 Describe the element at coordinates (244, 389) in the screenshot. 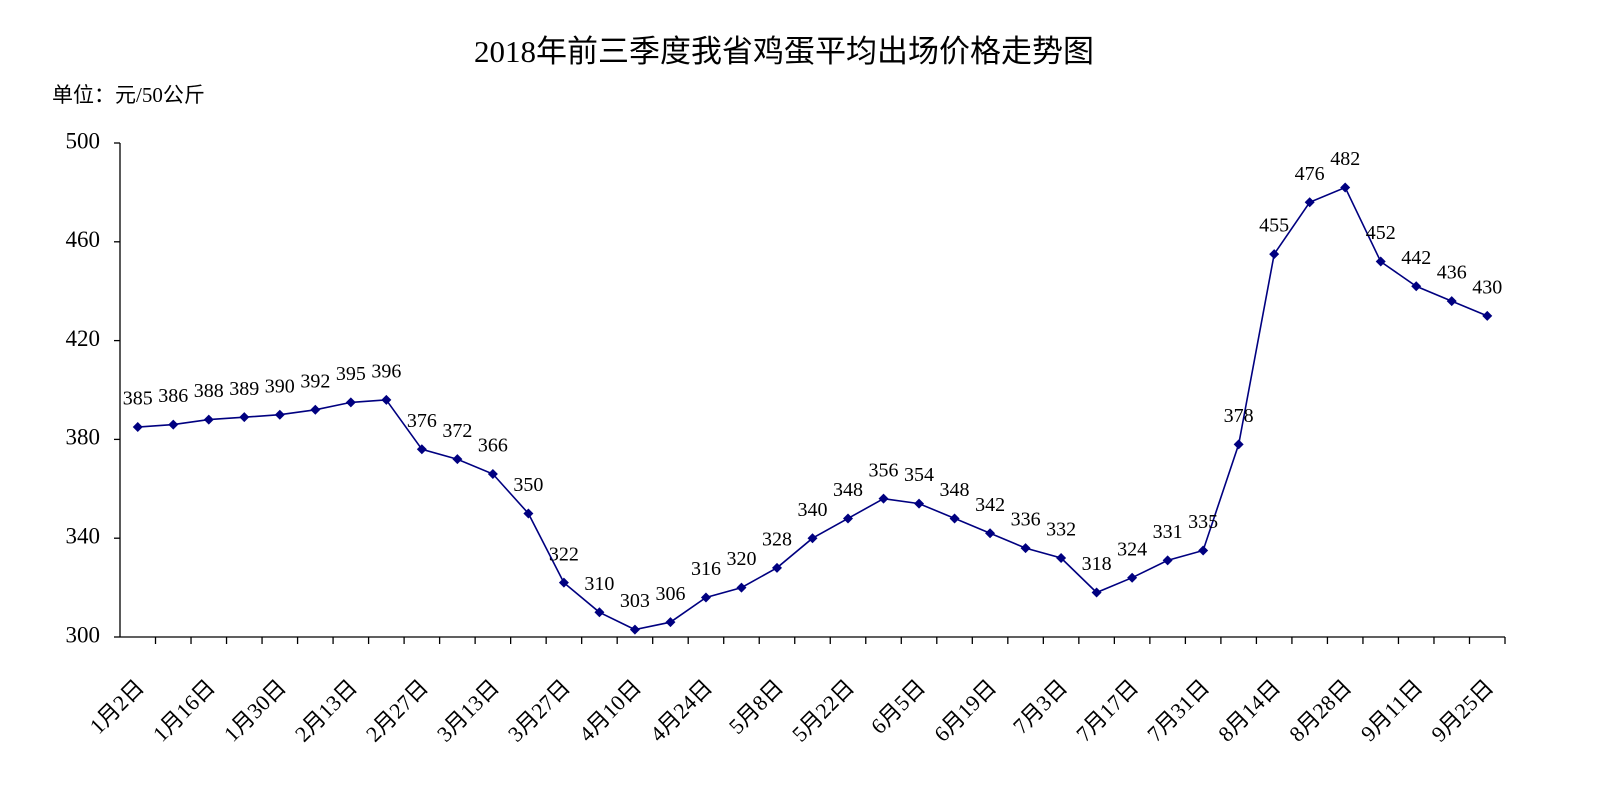

I see `data-label: 389` at that location.